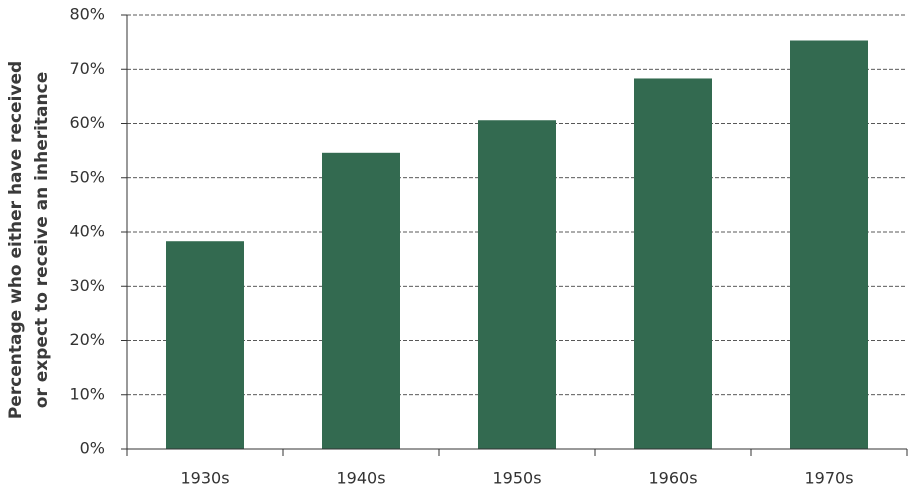  I want to click on y-tick-label: 70%, so click(87, 68).